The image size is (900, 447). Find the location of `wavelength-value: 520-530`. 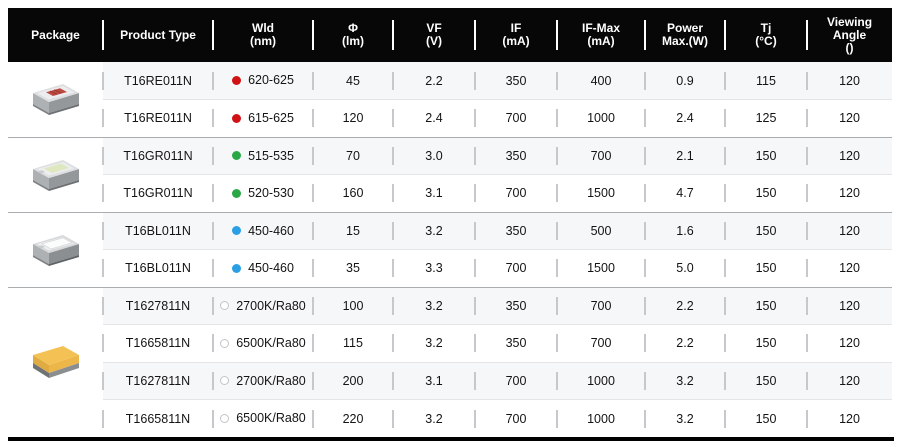

wavelength-value: 520-530 is located at coordinates (271, 193).